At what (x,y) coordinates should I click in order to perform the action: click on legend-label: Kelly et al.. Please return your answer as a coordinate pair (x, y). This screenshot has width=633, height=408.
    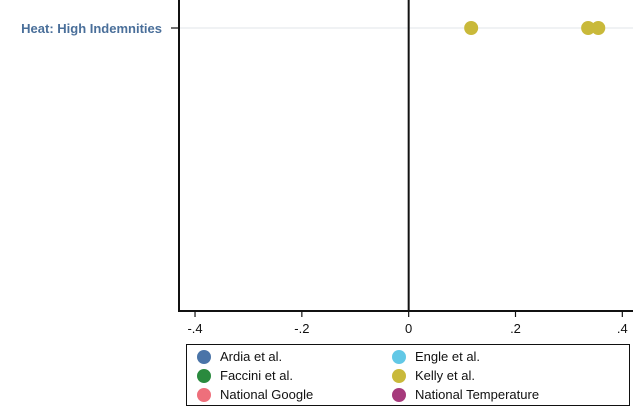
    Looking at the image, I should click on (445, 375).